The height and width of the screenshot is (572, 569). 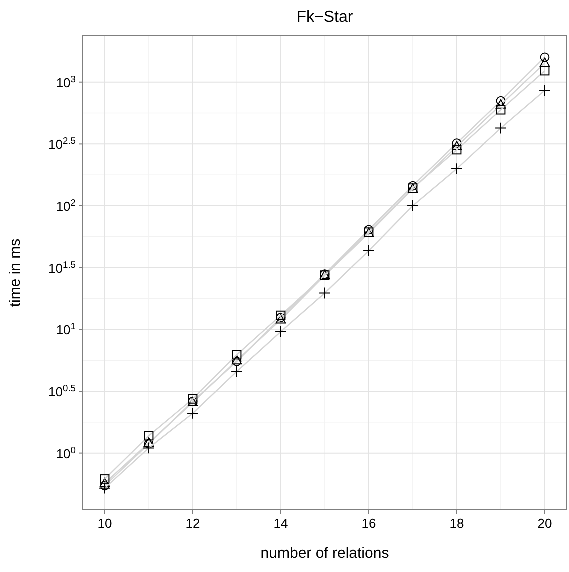 What do you see at coordinates (545, 523) in the screenshot?
I see `x-tick-label: 20` at bounding box center [545, 523].